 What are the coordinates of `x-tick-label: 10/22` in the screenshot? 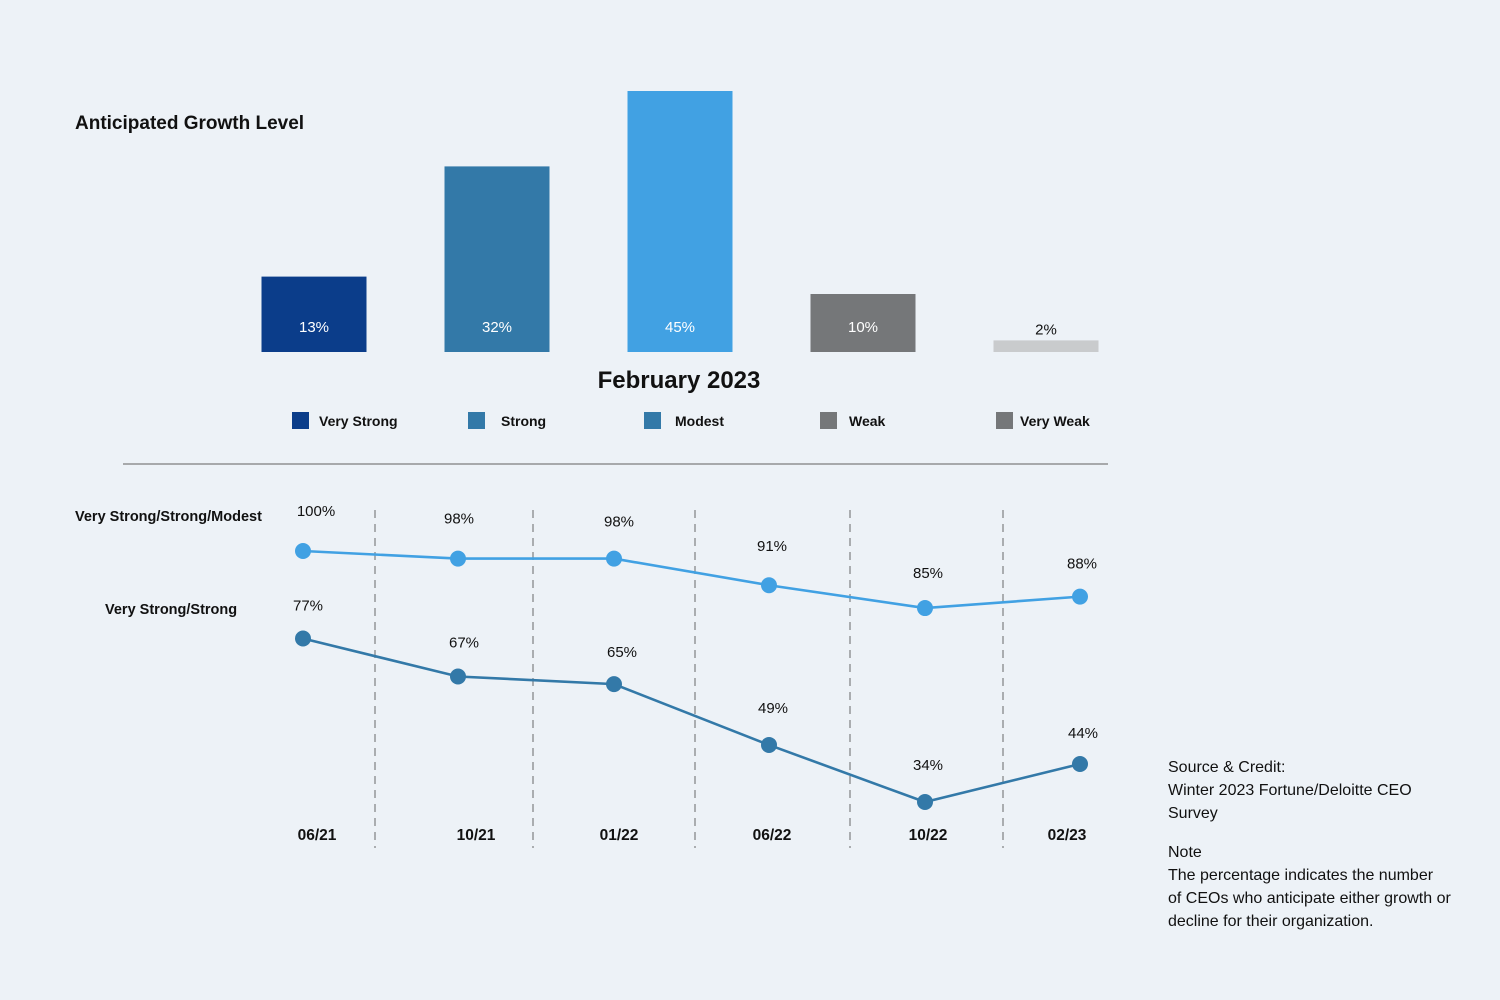 It's located at (928, 835).